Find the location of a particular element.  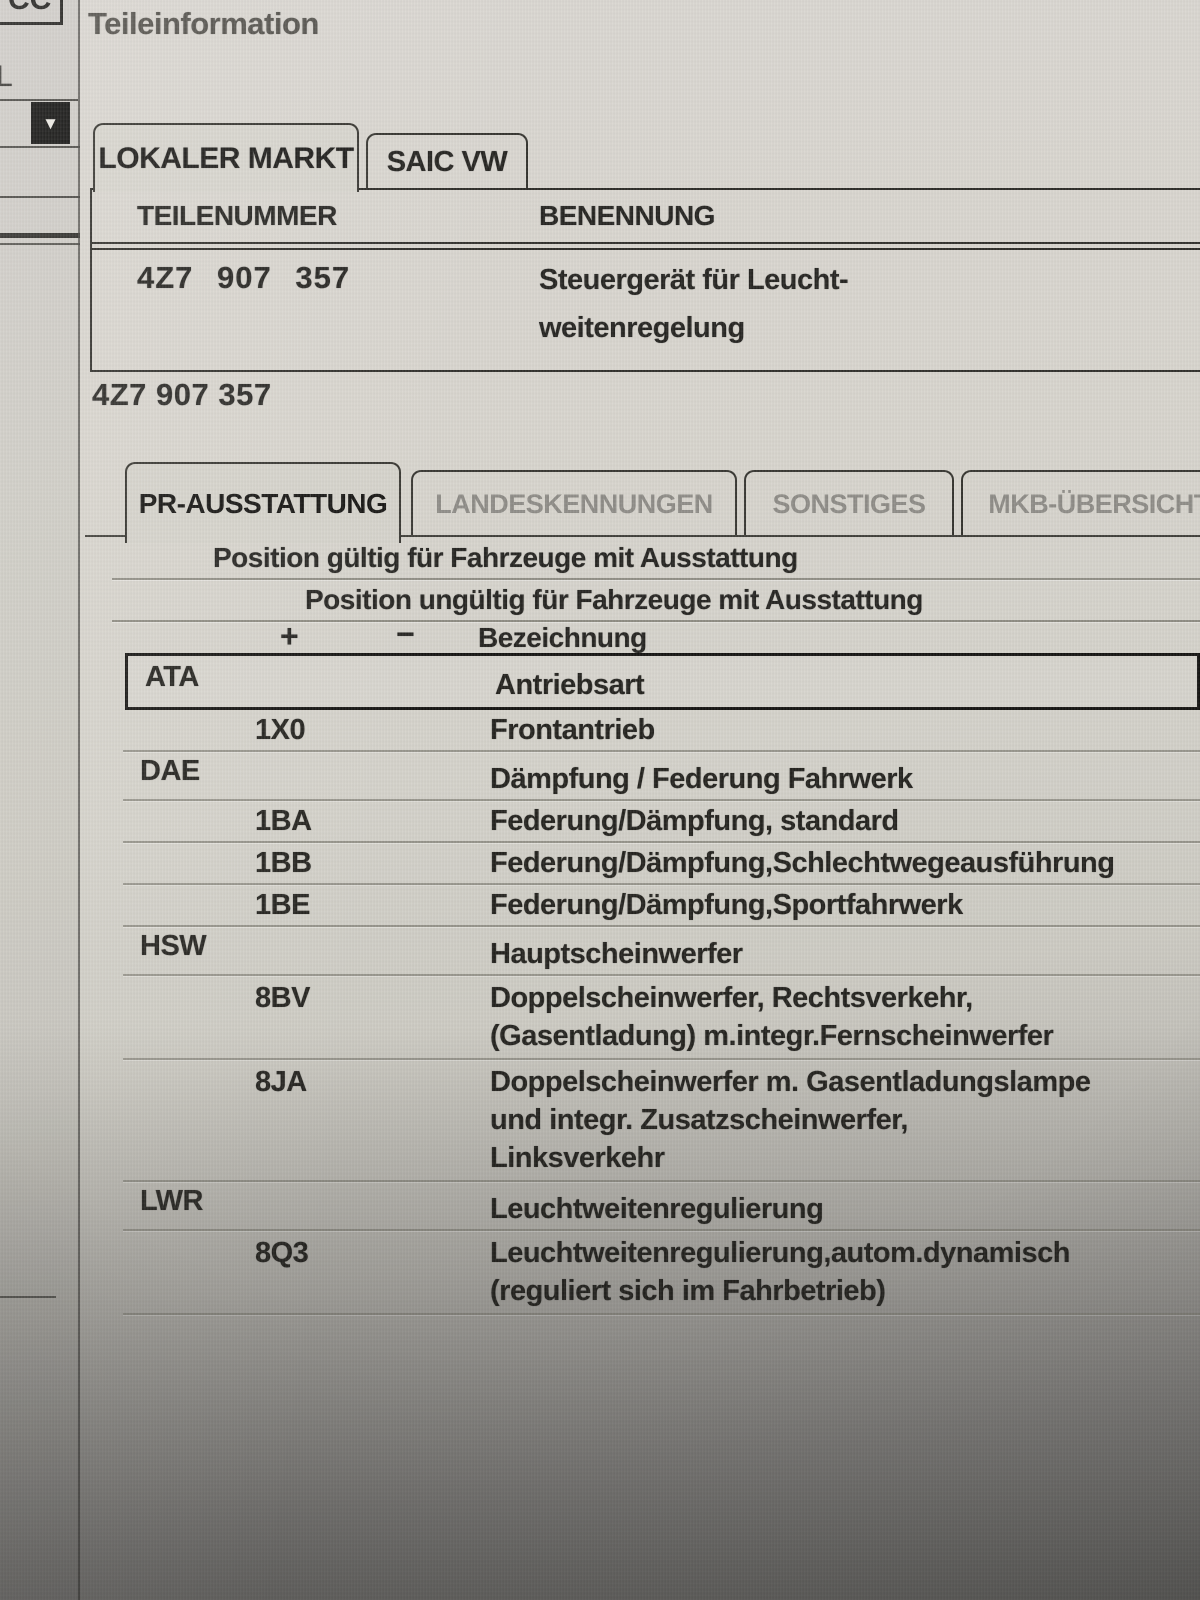

tab-label: MKB-ÜBERSICHT is located at coordinates (1094, 504).